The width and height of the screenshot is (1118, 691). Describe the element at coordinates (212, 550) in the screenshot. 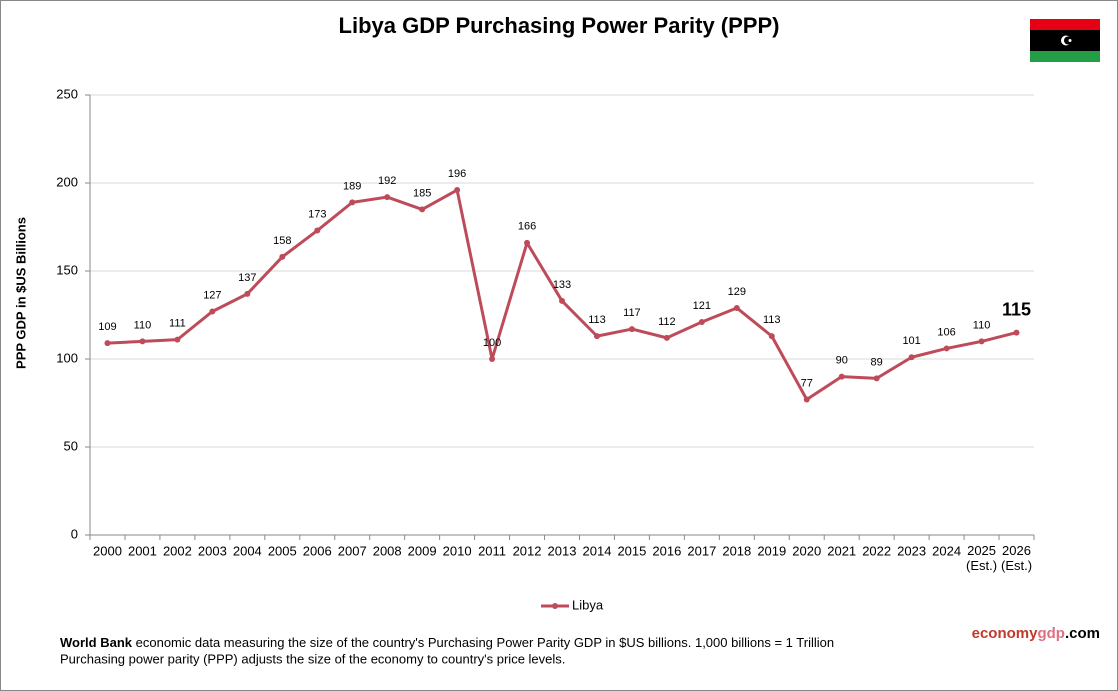

I see `x-tick-label: 2003` at that location.